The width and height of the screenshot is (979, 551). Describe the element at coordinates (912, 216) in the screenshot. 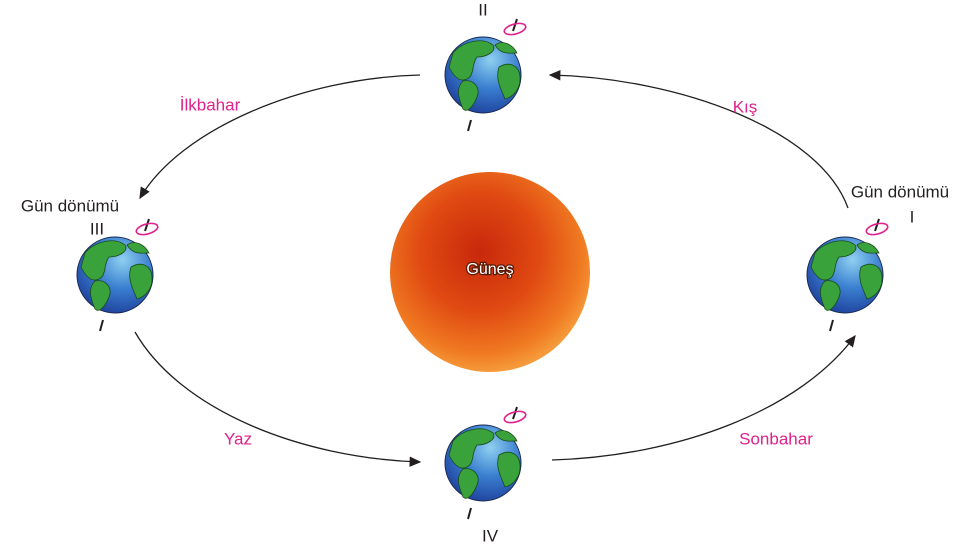

I see `earth-numeral: I` at that location.